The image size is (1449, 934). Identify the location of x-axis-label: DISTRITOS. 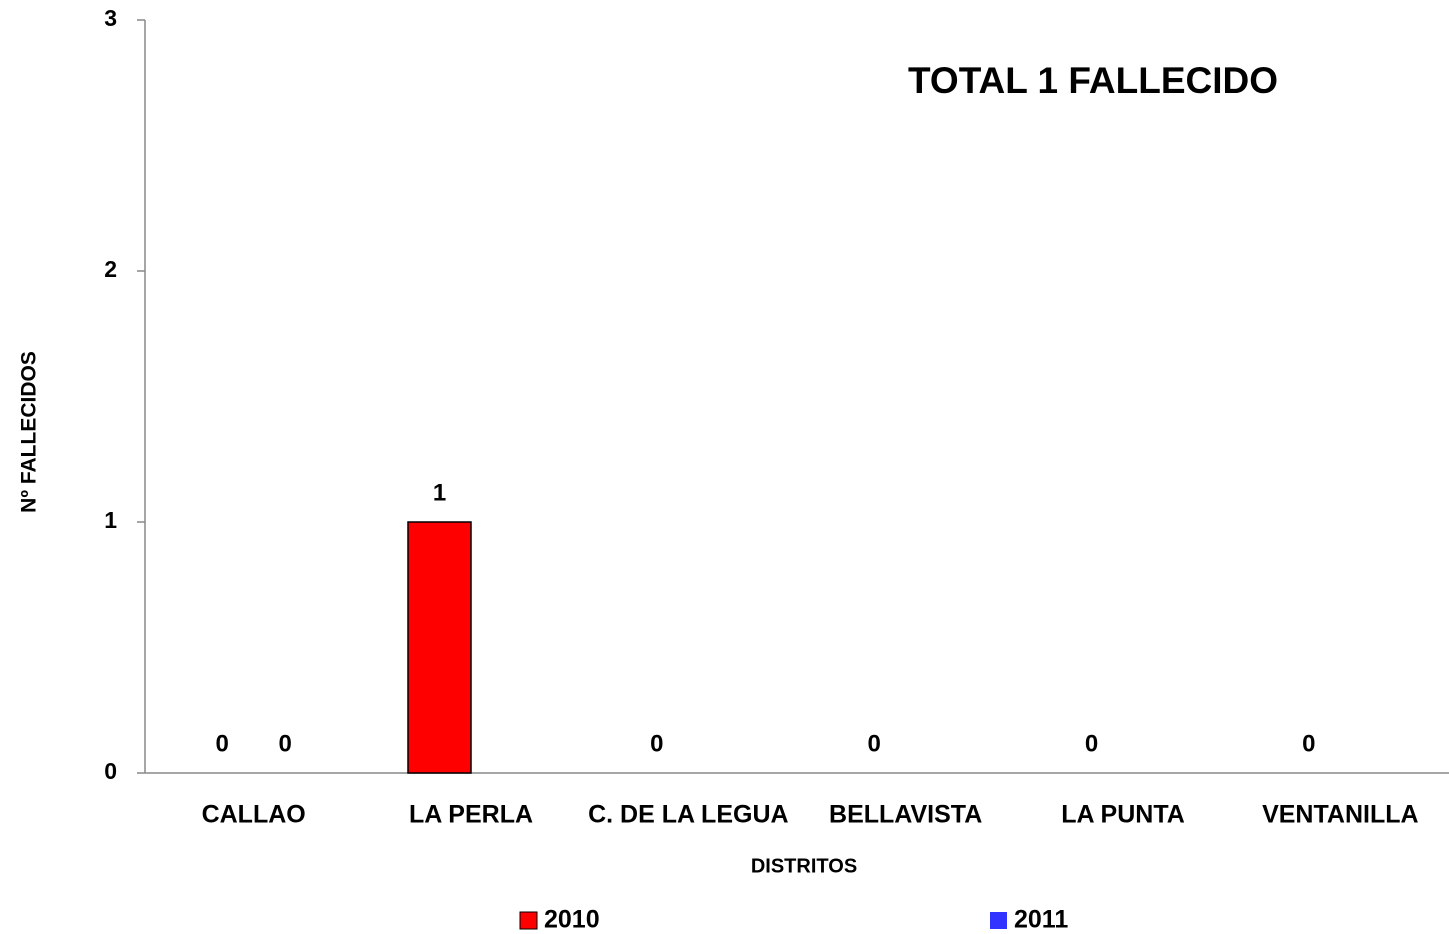
(804, 866).